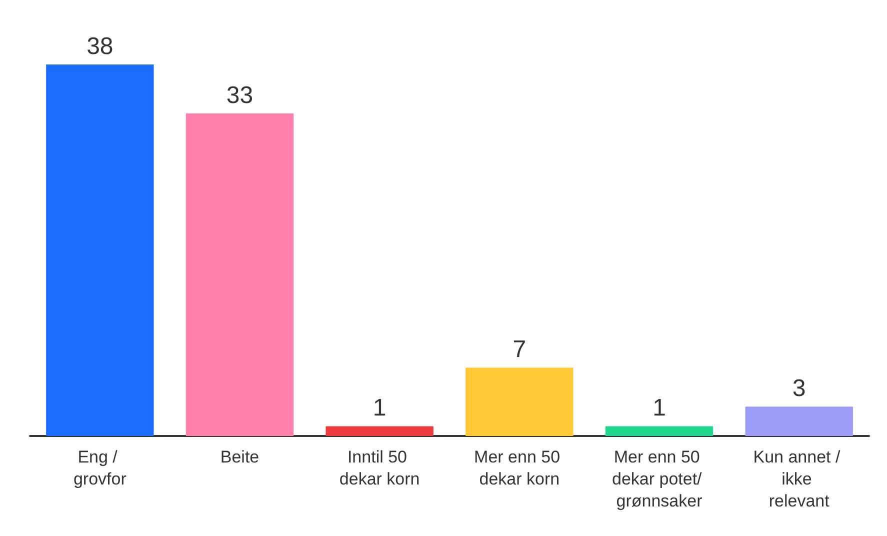 This screenshot has height=536, width=887. I want to click on data-label: 33, so click(240, 95).